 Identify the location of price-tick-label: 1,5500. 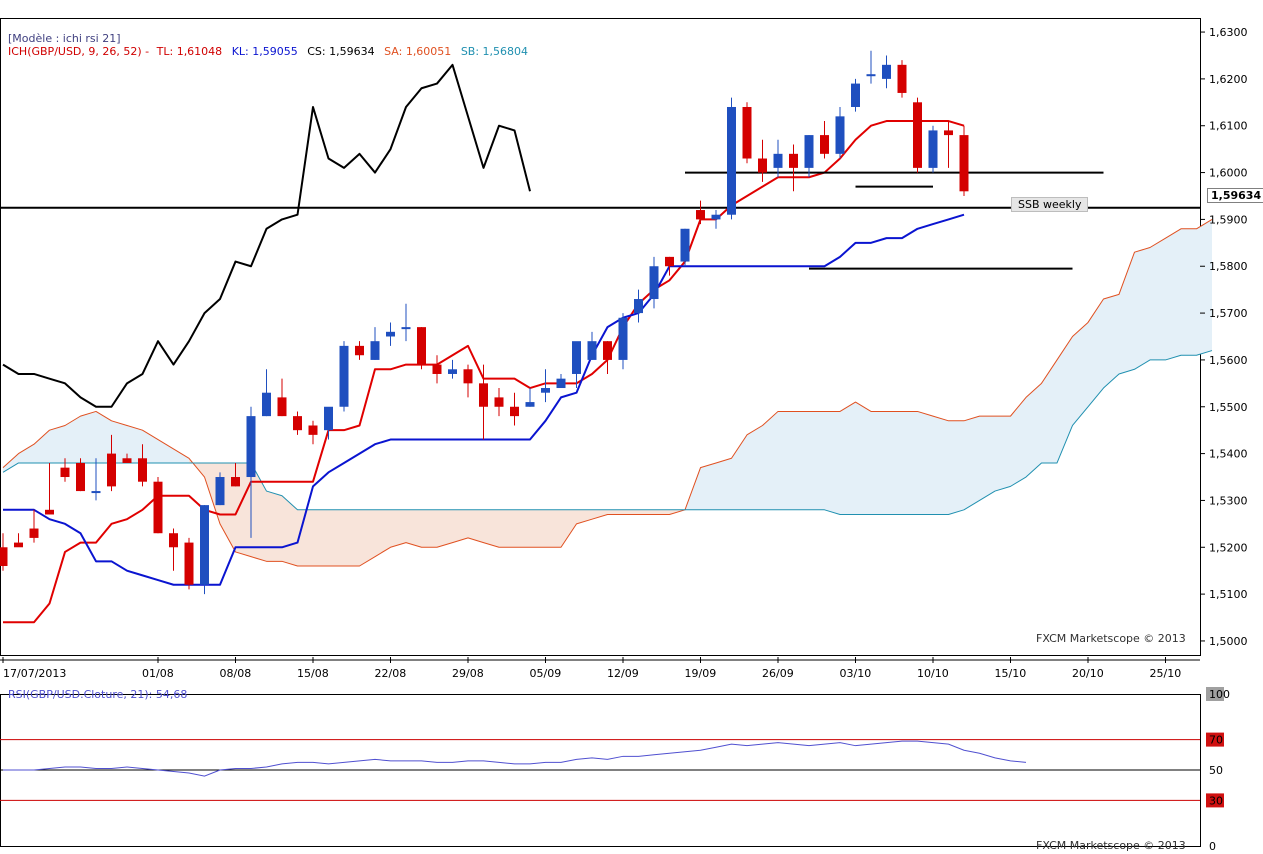
(1228, 407).